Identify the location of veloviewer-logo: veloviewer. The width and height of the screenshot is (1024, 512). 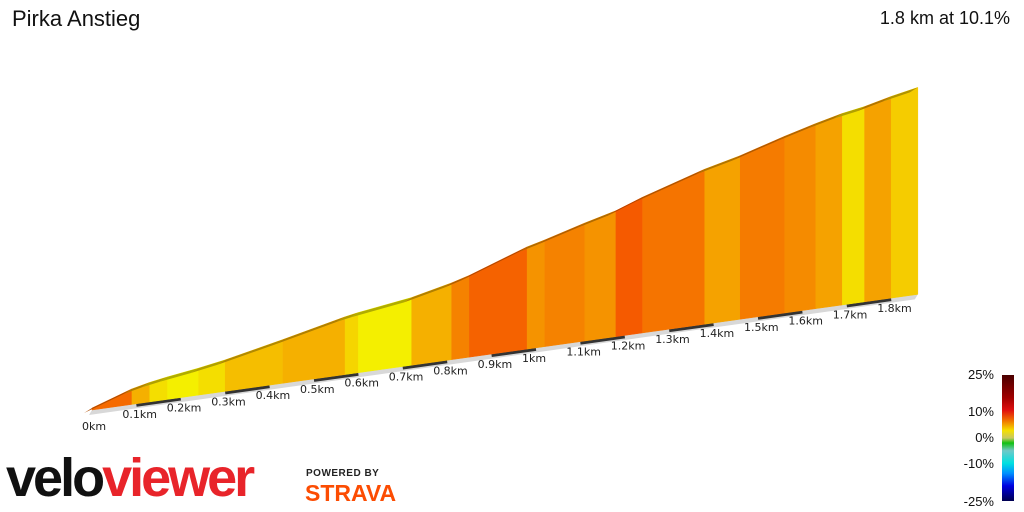
(130, 478).